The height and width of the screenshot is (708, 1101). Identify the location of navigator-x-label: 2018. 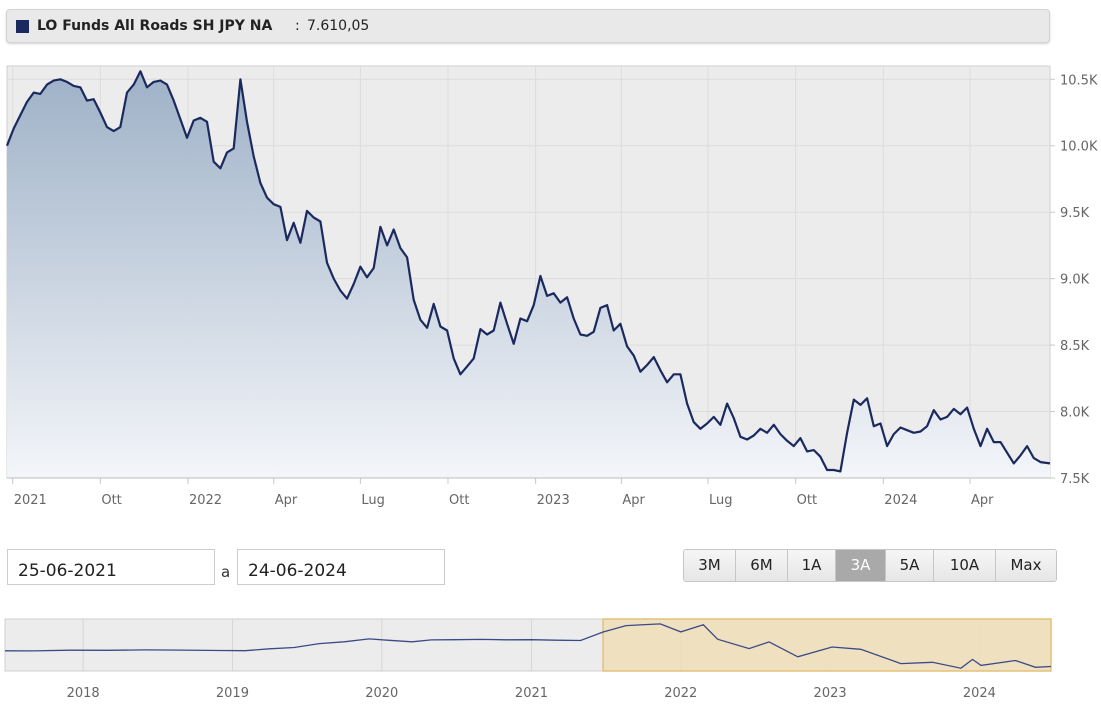
(83, 693).